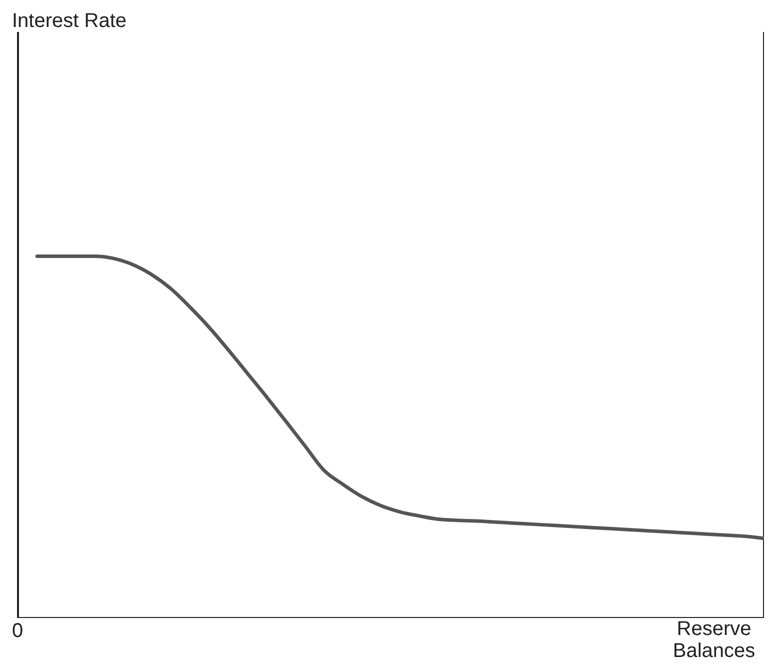  Describe the element at coordinates (69, 21) in the screenshot. I see `text: Interest Rate` at that location.